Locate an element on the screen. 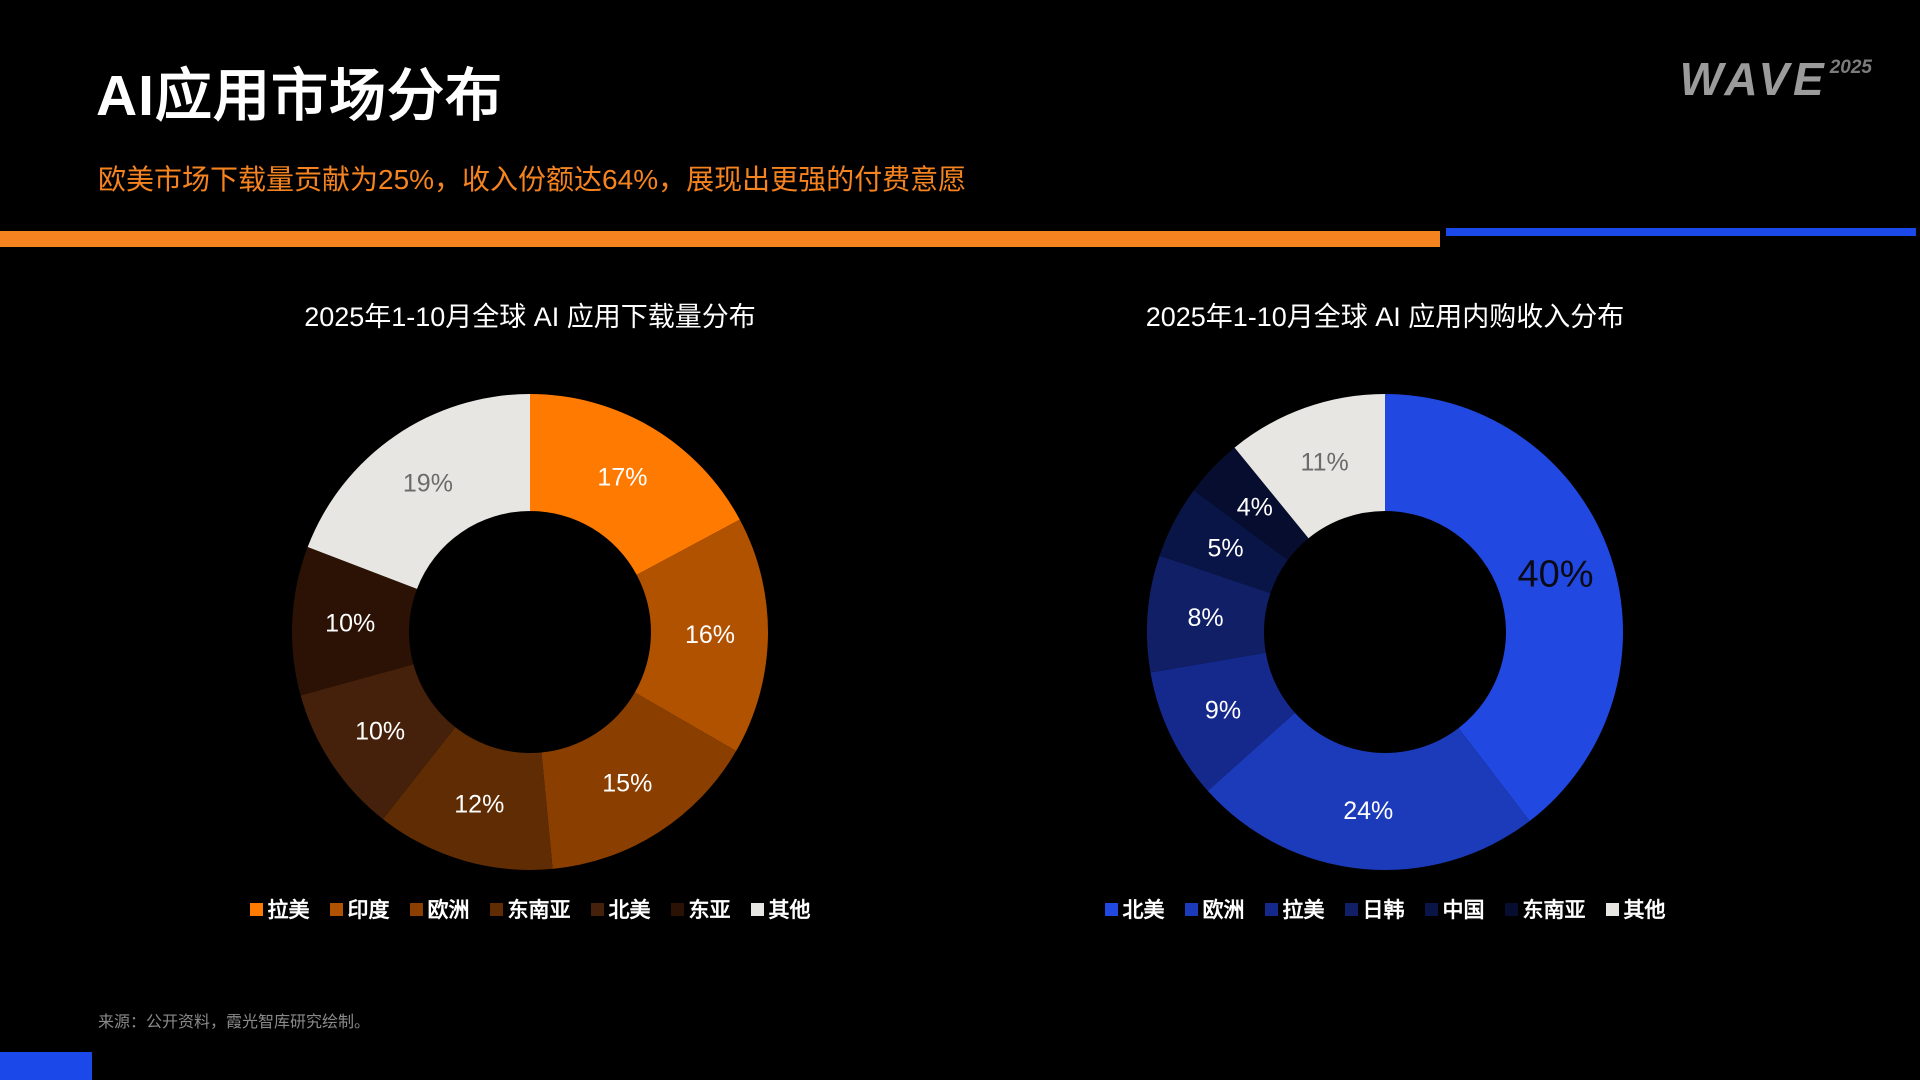 The height and width of the screenshot is (1080, 1920). downloads-donut-chart: 17% 16% 15% 12% 10% 10% 19% is located at coordinates (530, 632).